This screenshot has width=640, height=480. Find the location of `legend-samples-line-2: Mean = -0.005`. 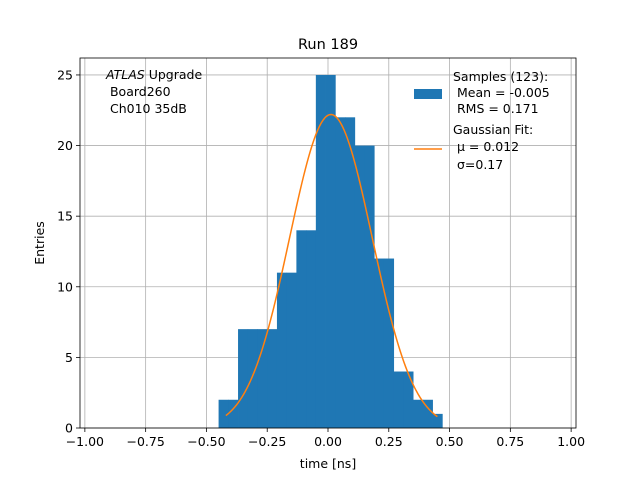

legend-samples-line-2: Mean = -0.005 is located at coordinates (501, 92).